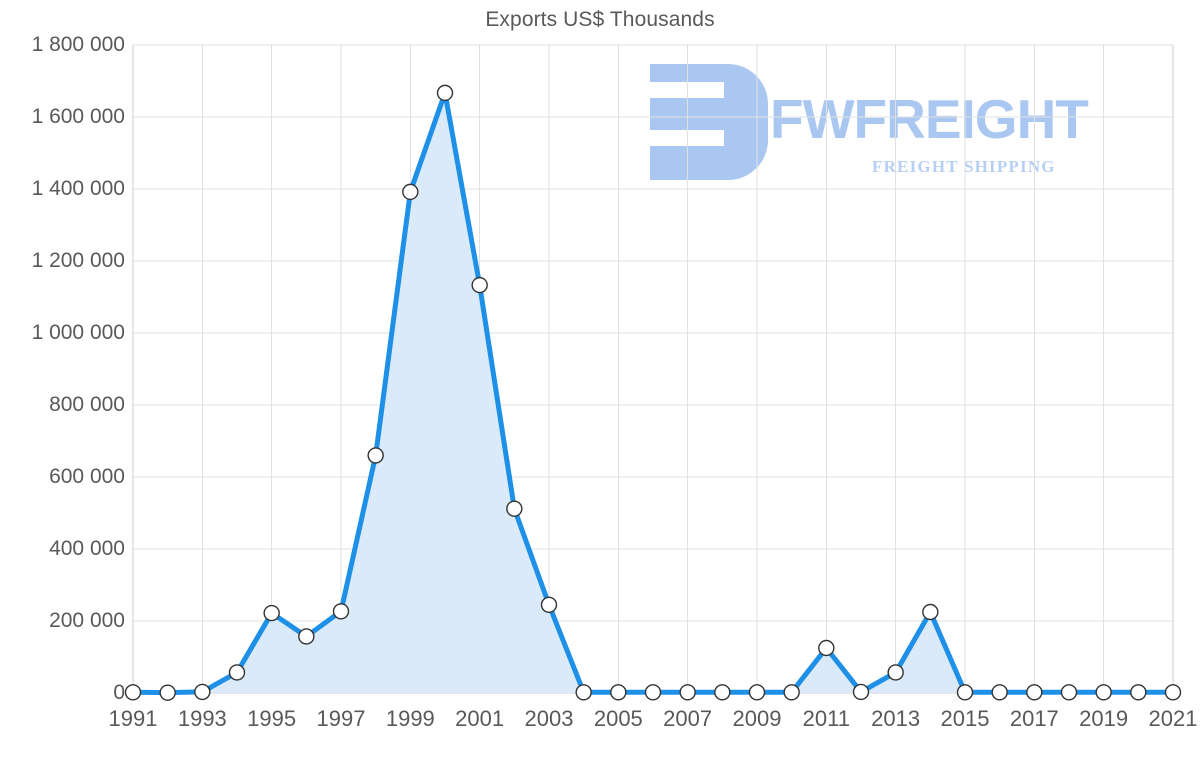  I want to click on chart-title: Exports US$ Thousands, so click(600, 19).